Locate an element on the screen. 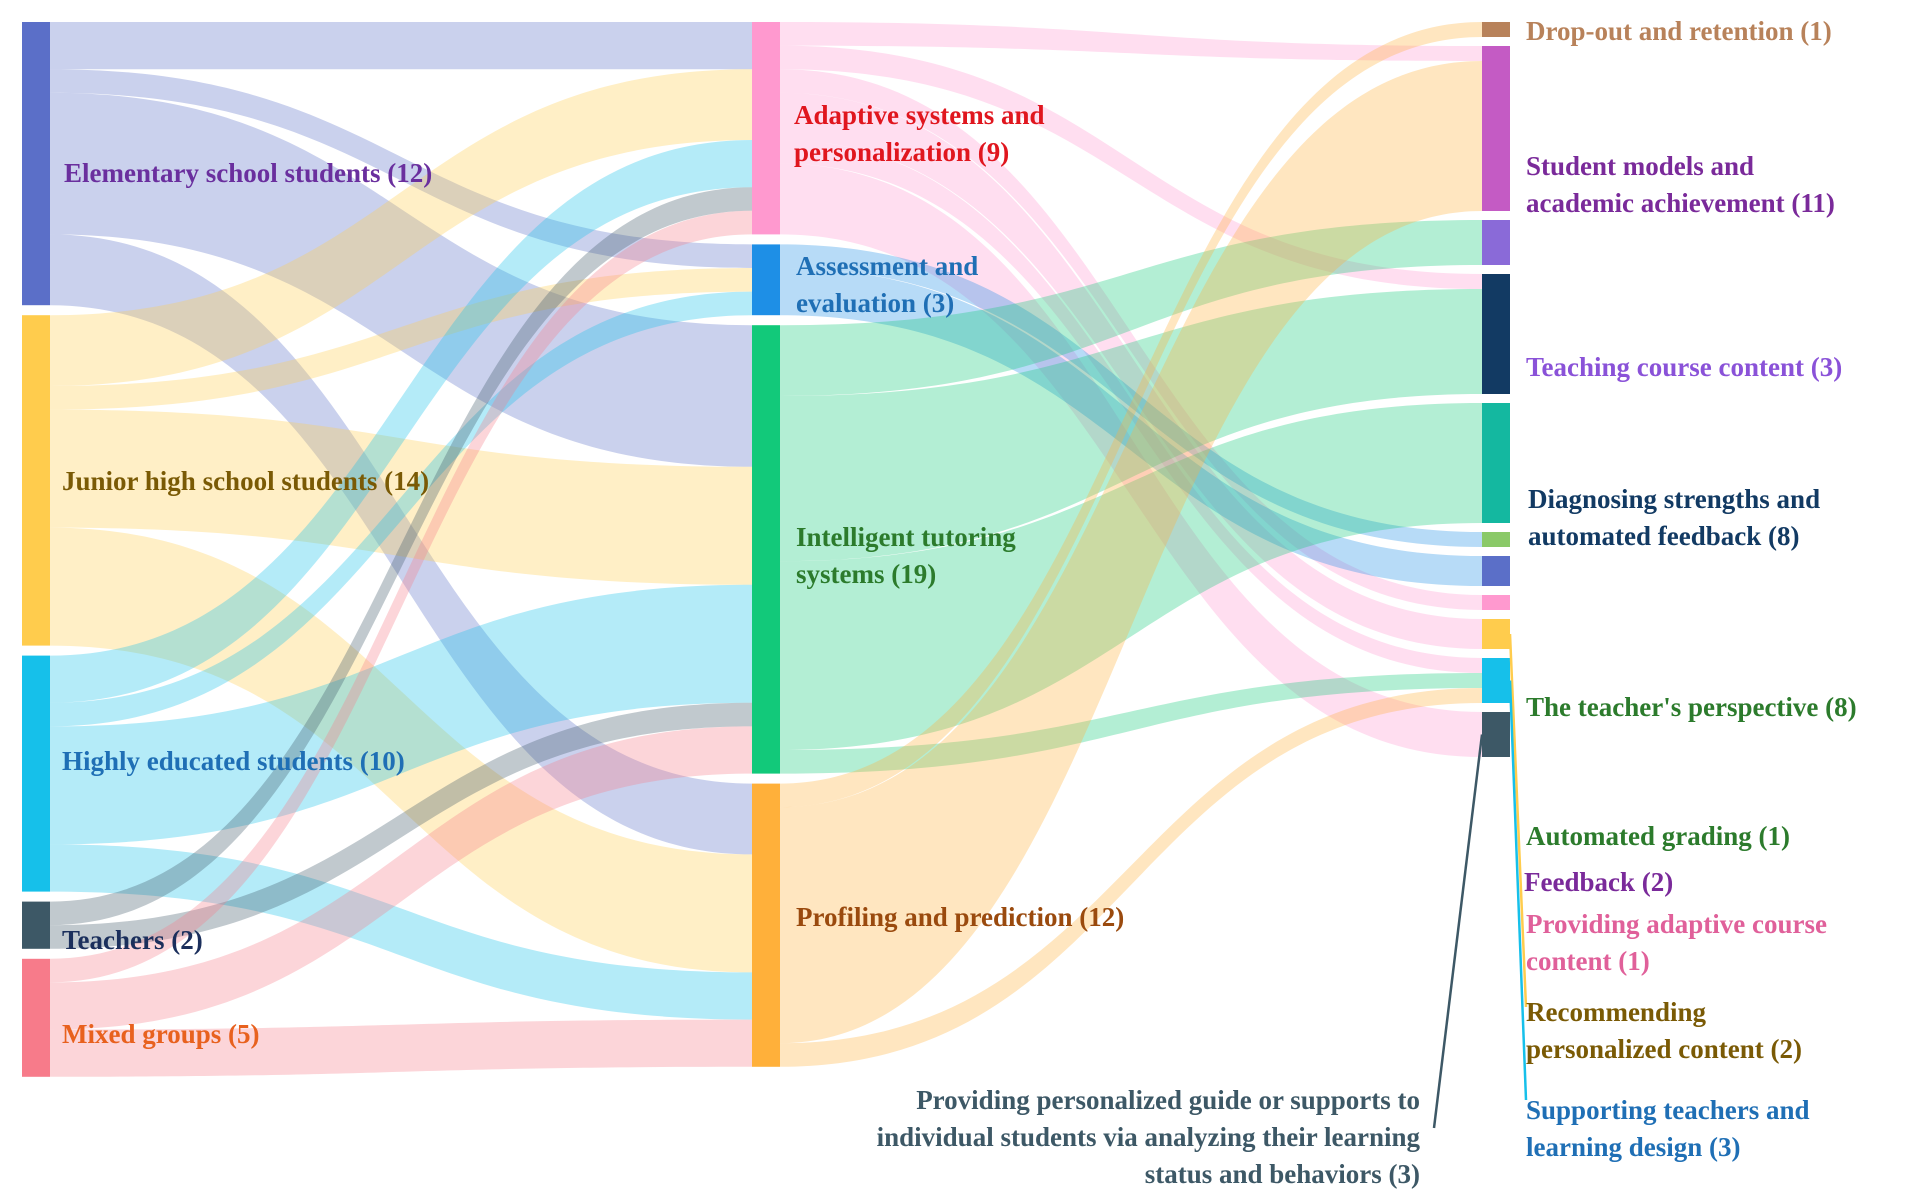 This screenshot has width=1908, height=1194. node-studentmodels is located at coordinates (1496, 128).